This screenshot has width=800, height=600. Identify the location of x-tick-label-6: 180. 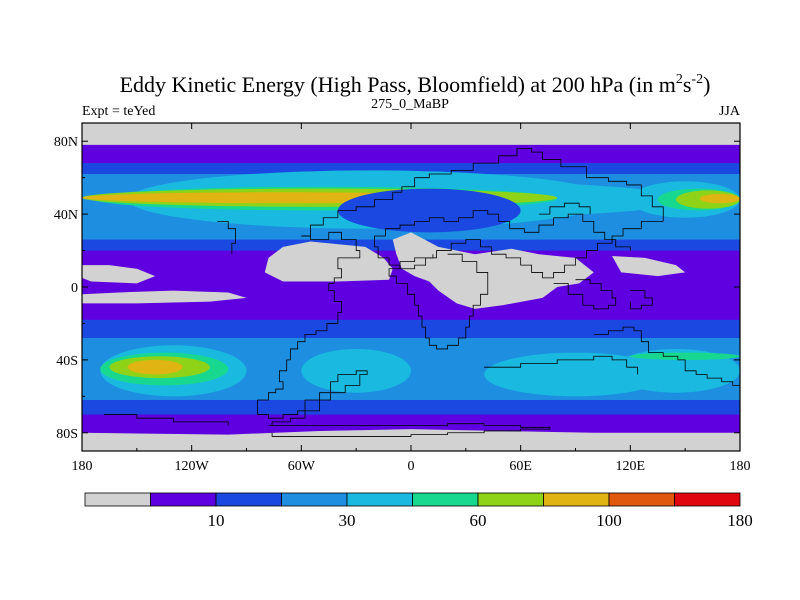
(740, 466).